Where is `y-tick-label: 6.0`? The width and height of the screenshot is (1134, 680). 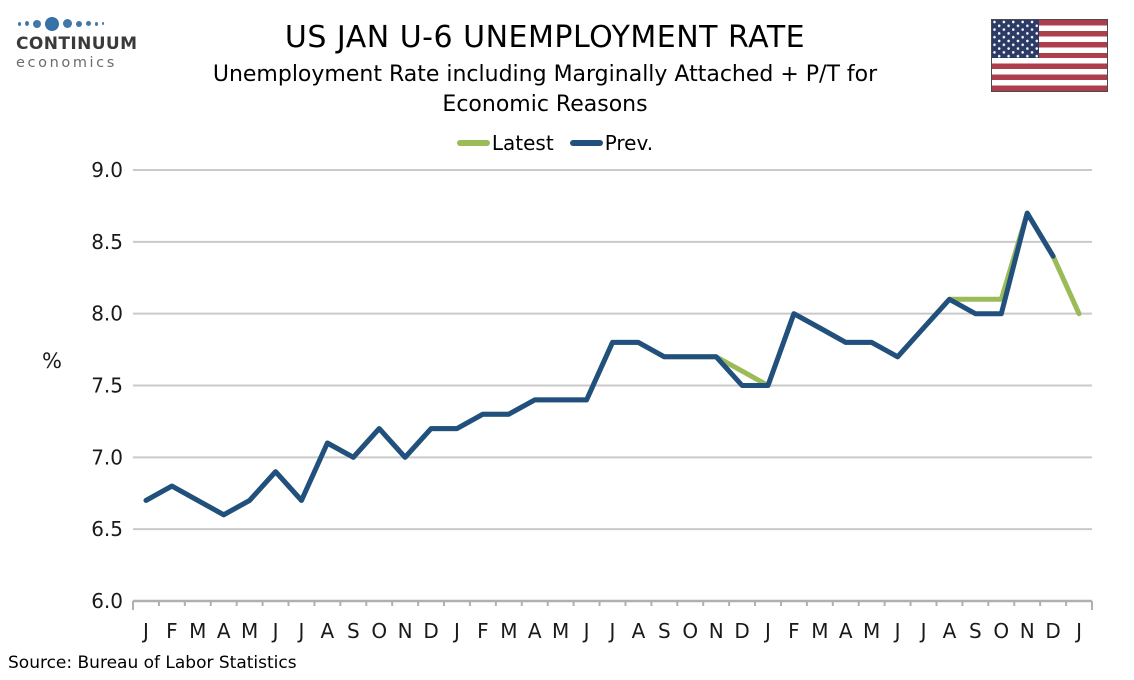
y-tick-label: 6.0 is located at coordinates (107, 601).